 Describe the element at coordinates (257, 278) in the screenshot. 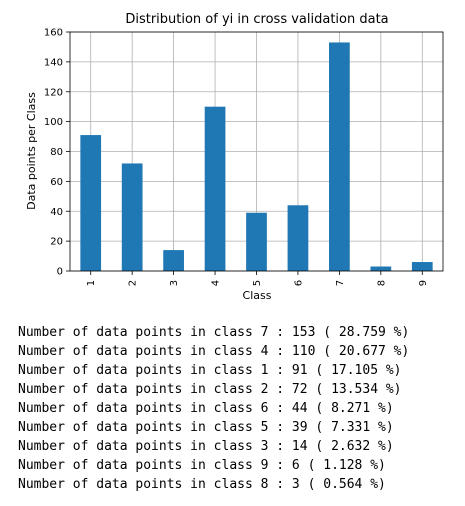

I see `x-axis-ticks: 1 2 3 4 5 6 7 8 9` at that location.